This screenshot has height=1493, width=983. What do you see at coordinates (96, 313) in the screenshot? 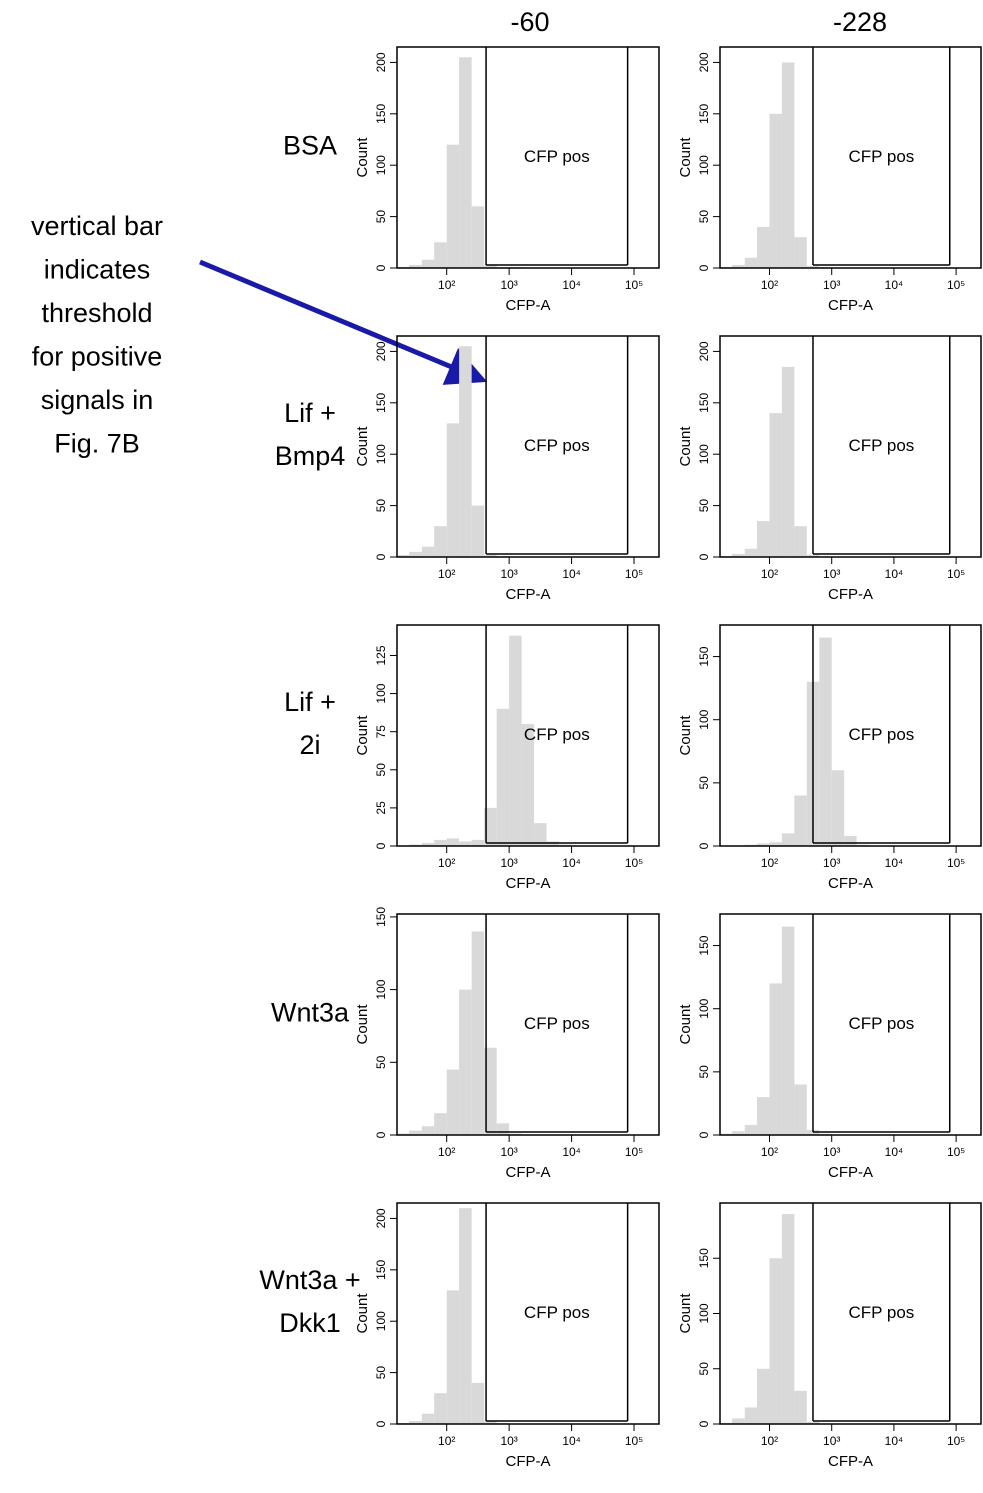
I see `annotation: threshold` at bounding box center [96, 313].